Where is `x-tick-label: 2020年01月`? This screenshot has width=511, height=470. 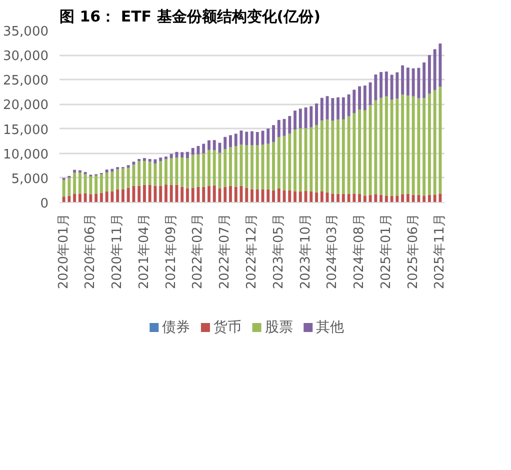 x-tick-label: 2020年01月 is located at coordinates (64, 251).